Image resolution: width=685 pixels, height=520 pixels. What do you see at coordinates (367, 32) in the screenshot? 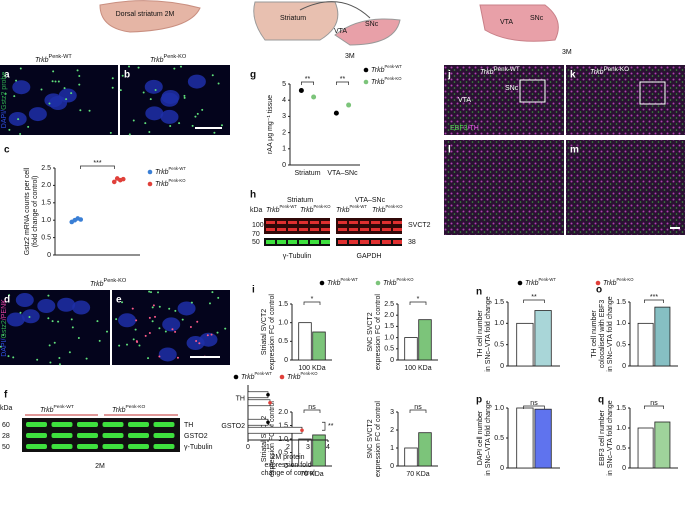
I see `midbrain-schematic` at bounding box center [367, 32].